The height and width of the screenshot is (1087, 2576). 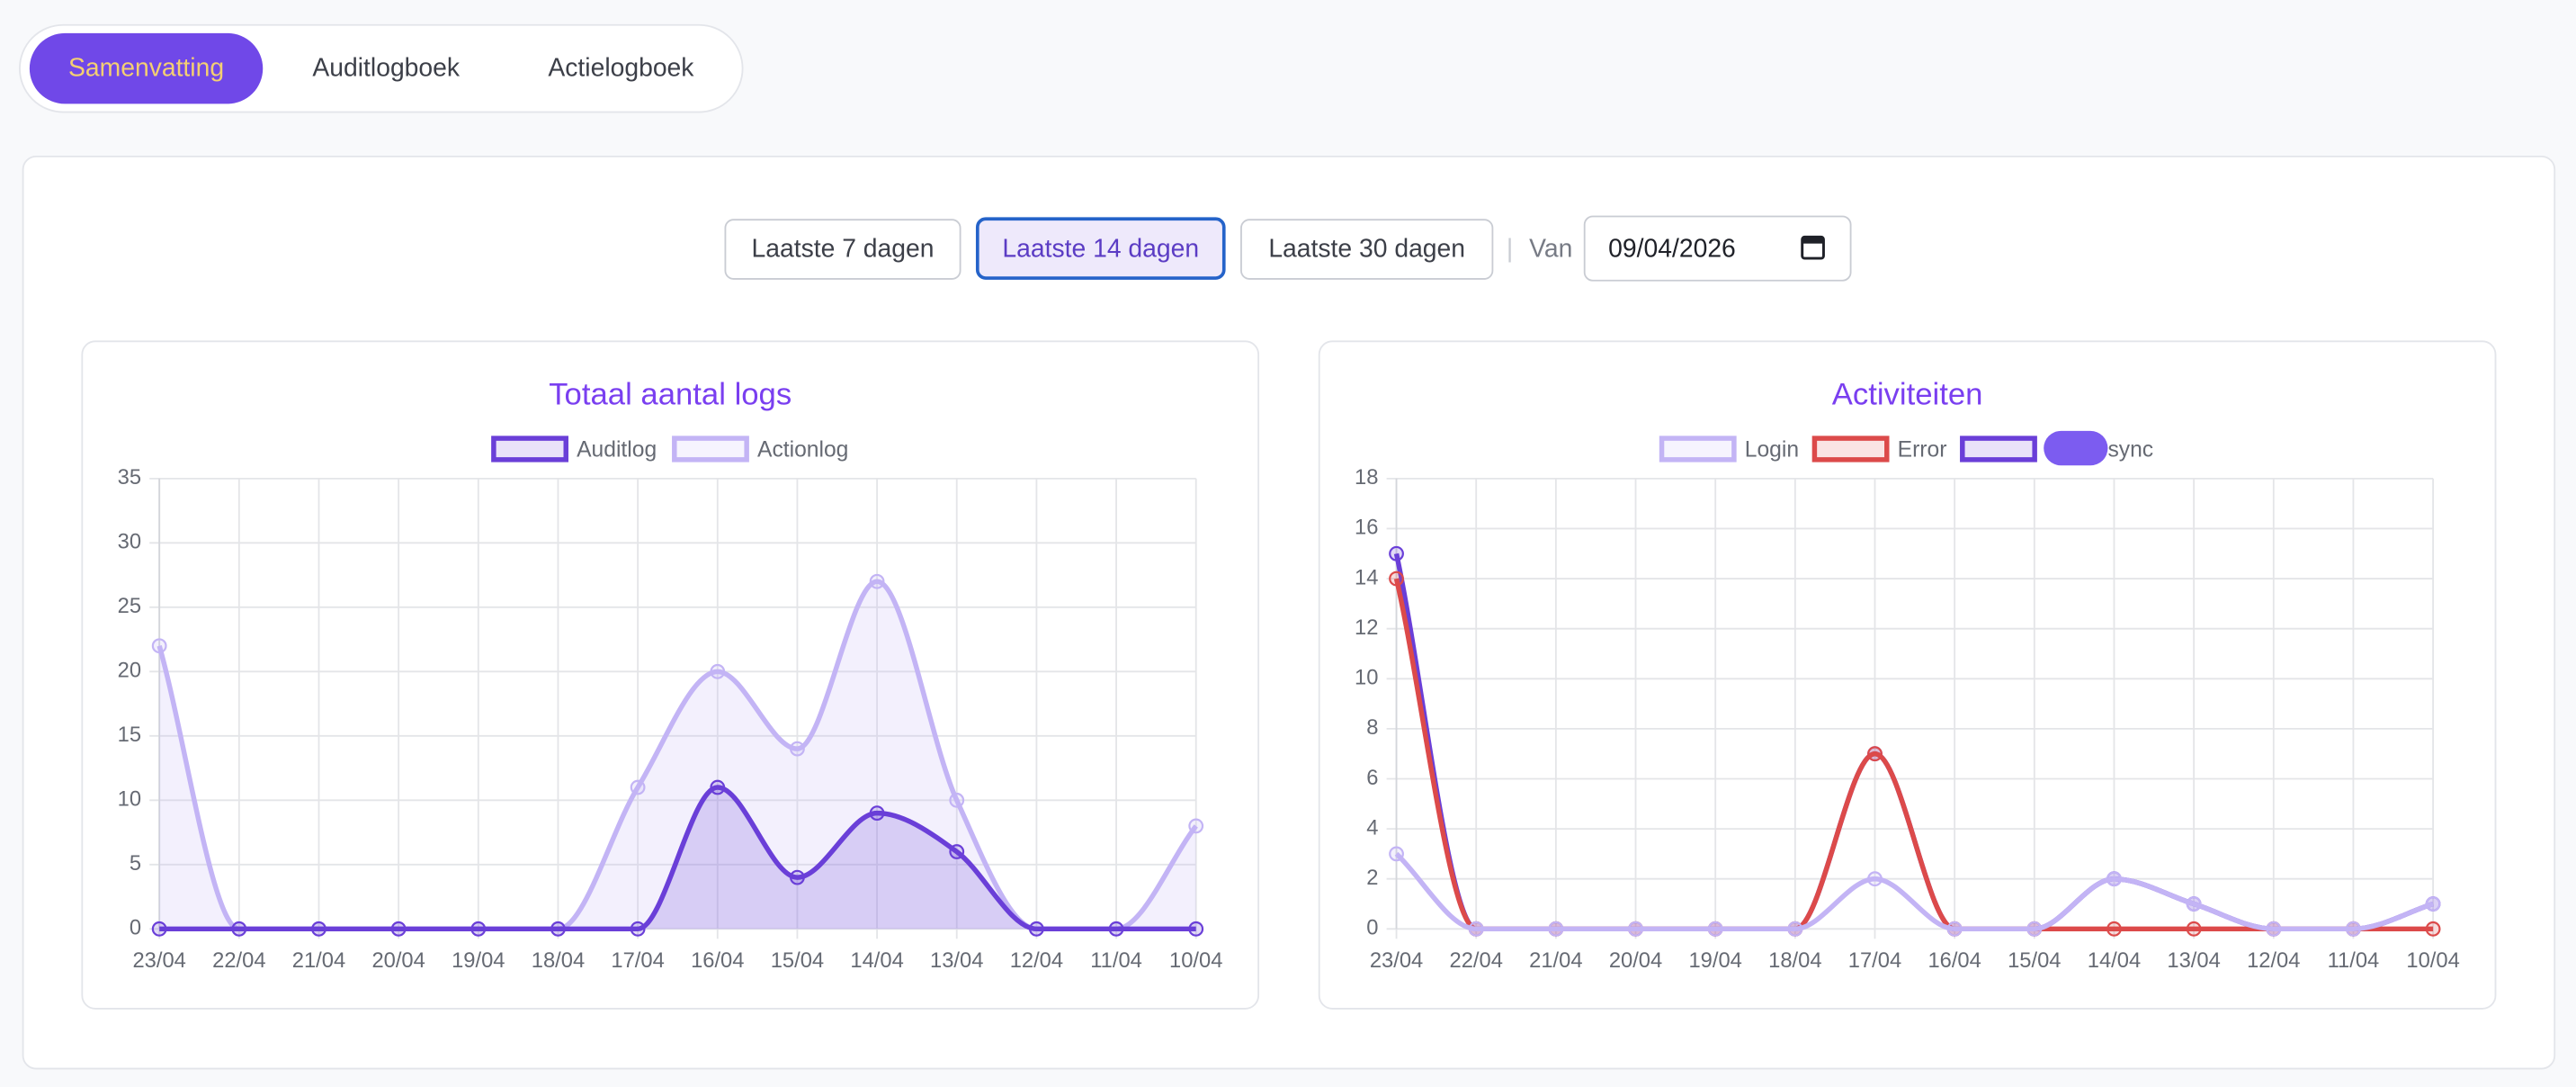 What do you see at coordinates (1366, 528) in the screenshot?
I see `y-tick-label: 16` at bounding box center [1366, 528].